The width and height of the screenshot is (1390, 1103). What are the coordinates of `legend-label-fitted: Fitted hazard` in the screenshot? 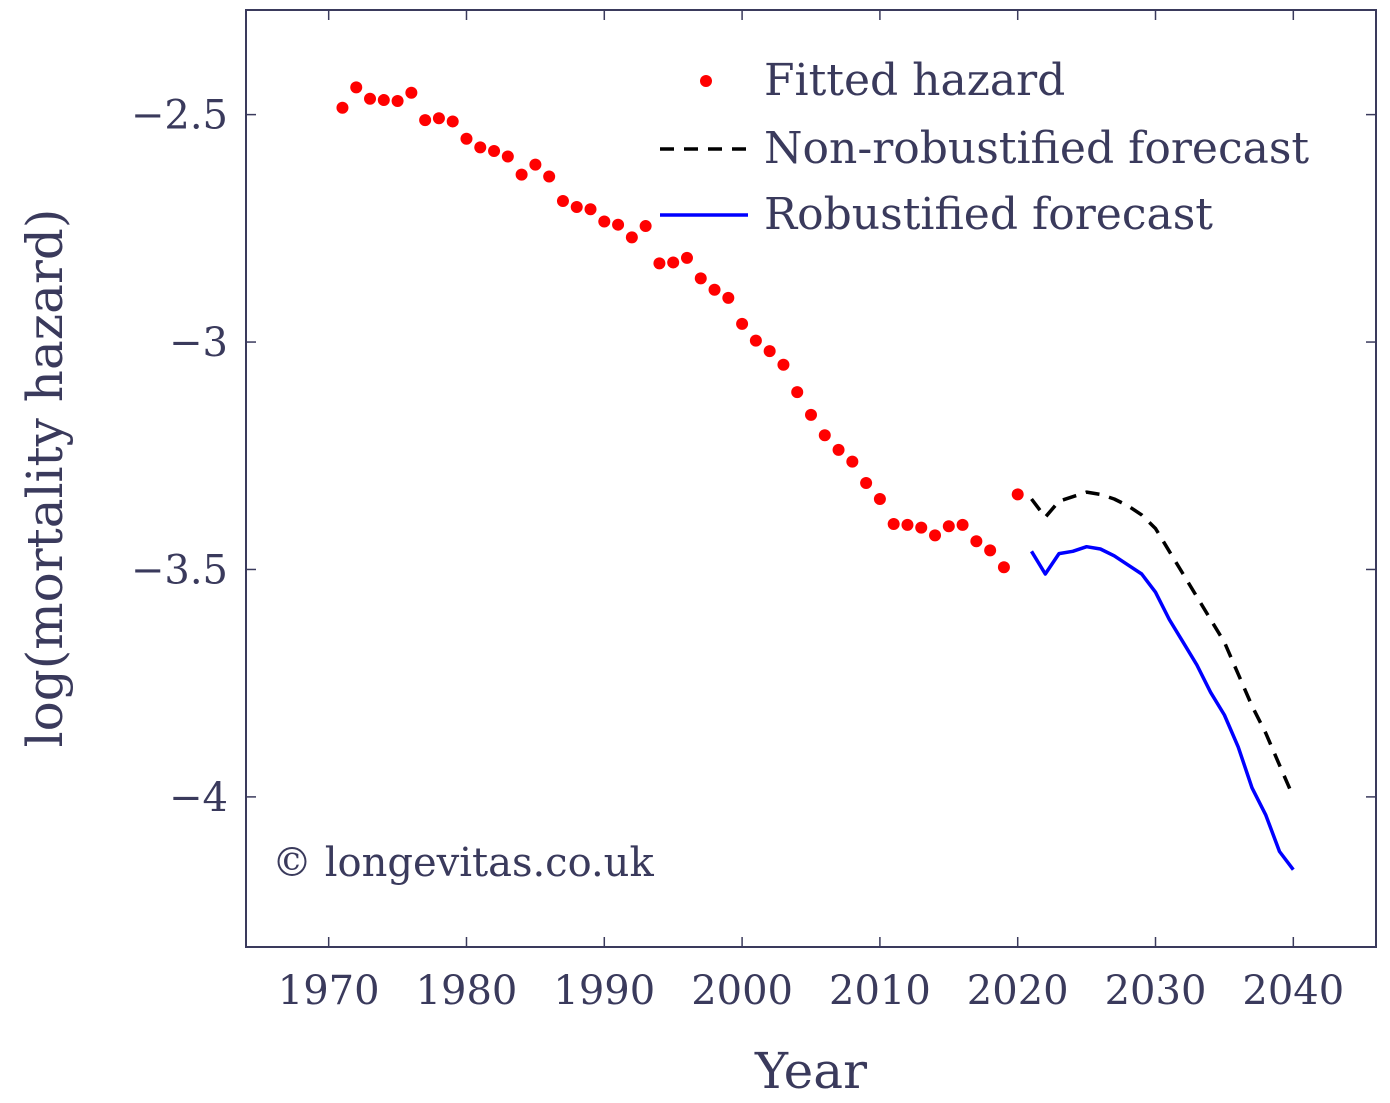 It's located at (914, 80).